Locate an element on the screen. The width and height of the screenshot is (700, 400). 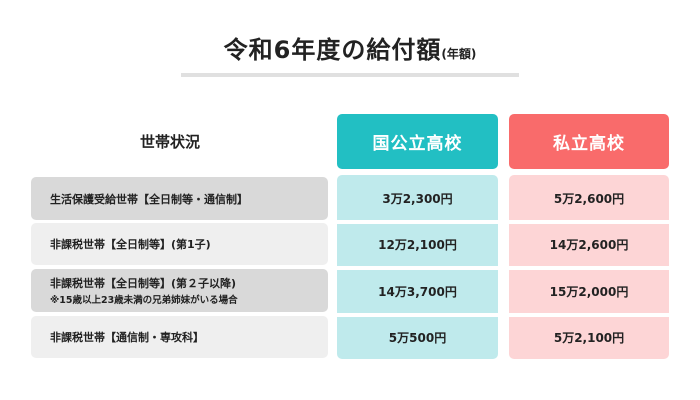
row-label-text: 非課税世帯【全日制等】(第２子以降) is located at coordinates (143, 283).